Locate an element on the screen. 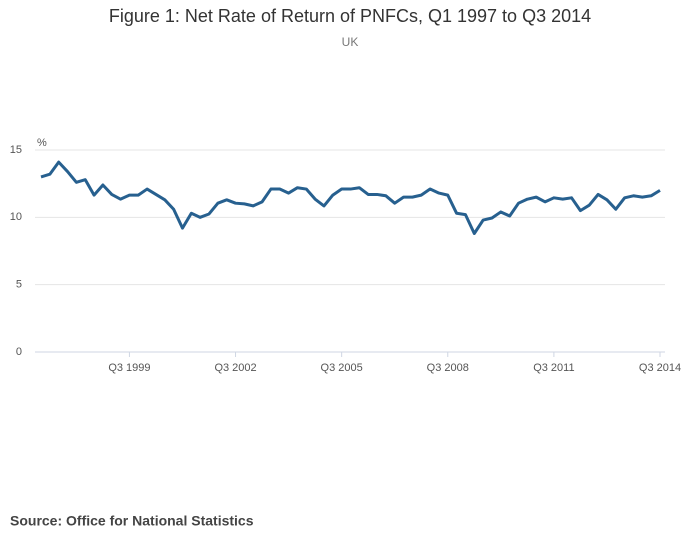 Image resolution: width=700 pixels, height=554 pixels. chart-subtitle: UK is located at coordinates (350, 42).